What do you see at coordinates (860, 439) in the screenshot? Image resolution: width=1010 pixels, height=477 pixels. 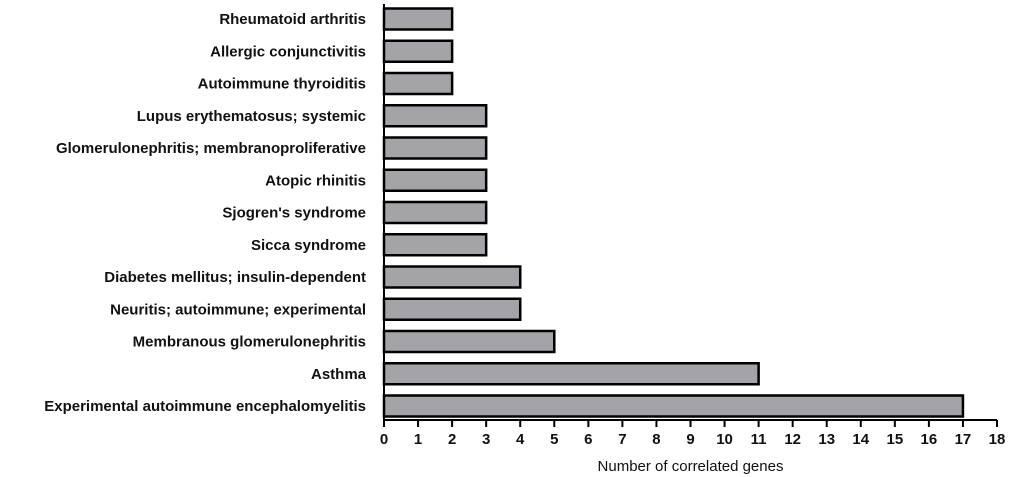 I see `x-tick-label-14: 14` at bounding box center [860, 439].